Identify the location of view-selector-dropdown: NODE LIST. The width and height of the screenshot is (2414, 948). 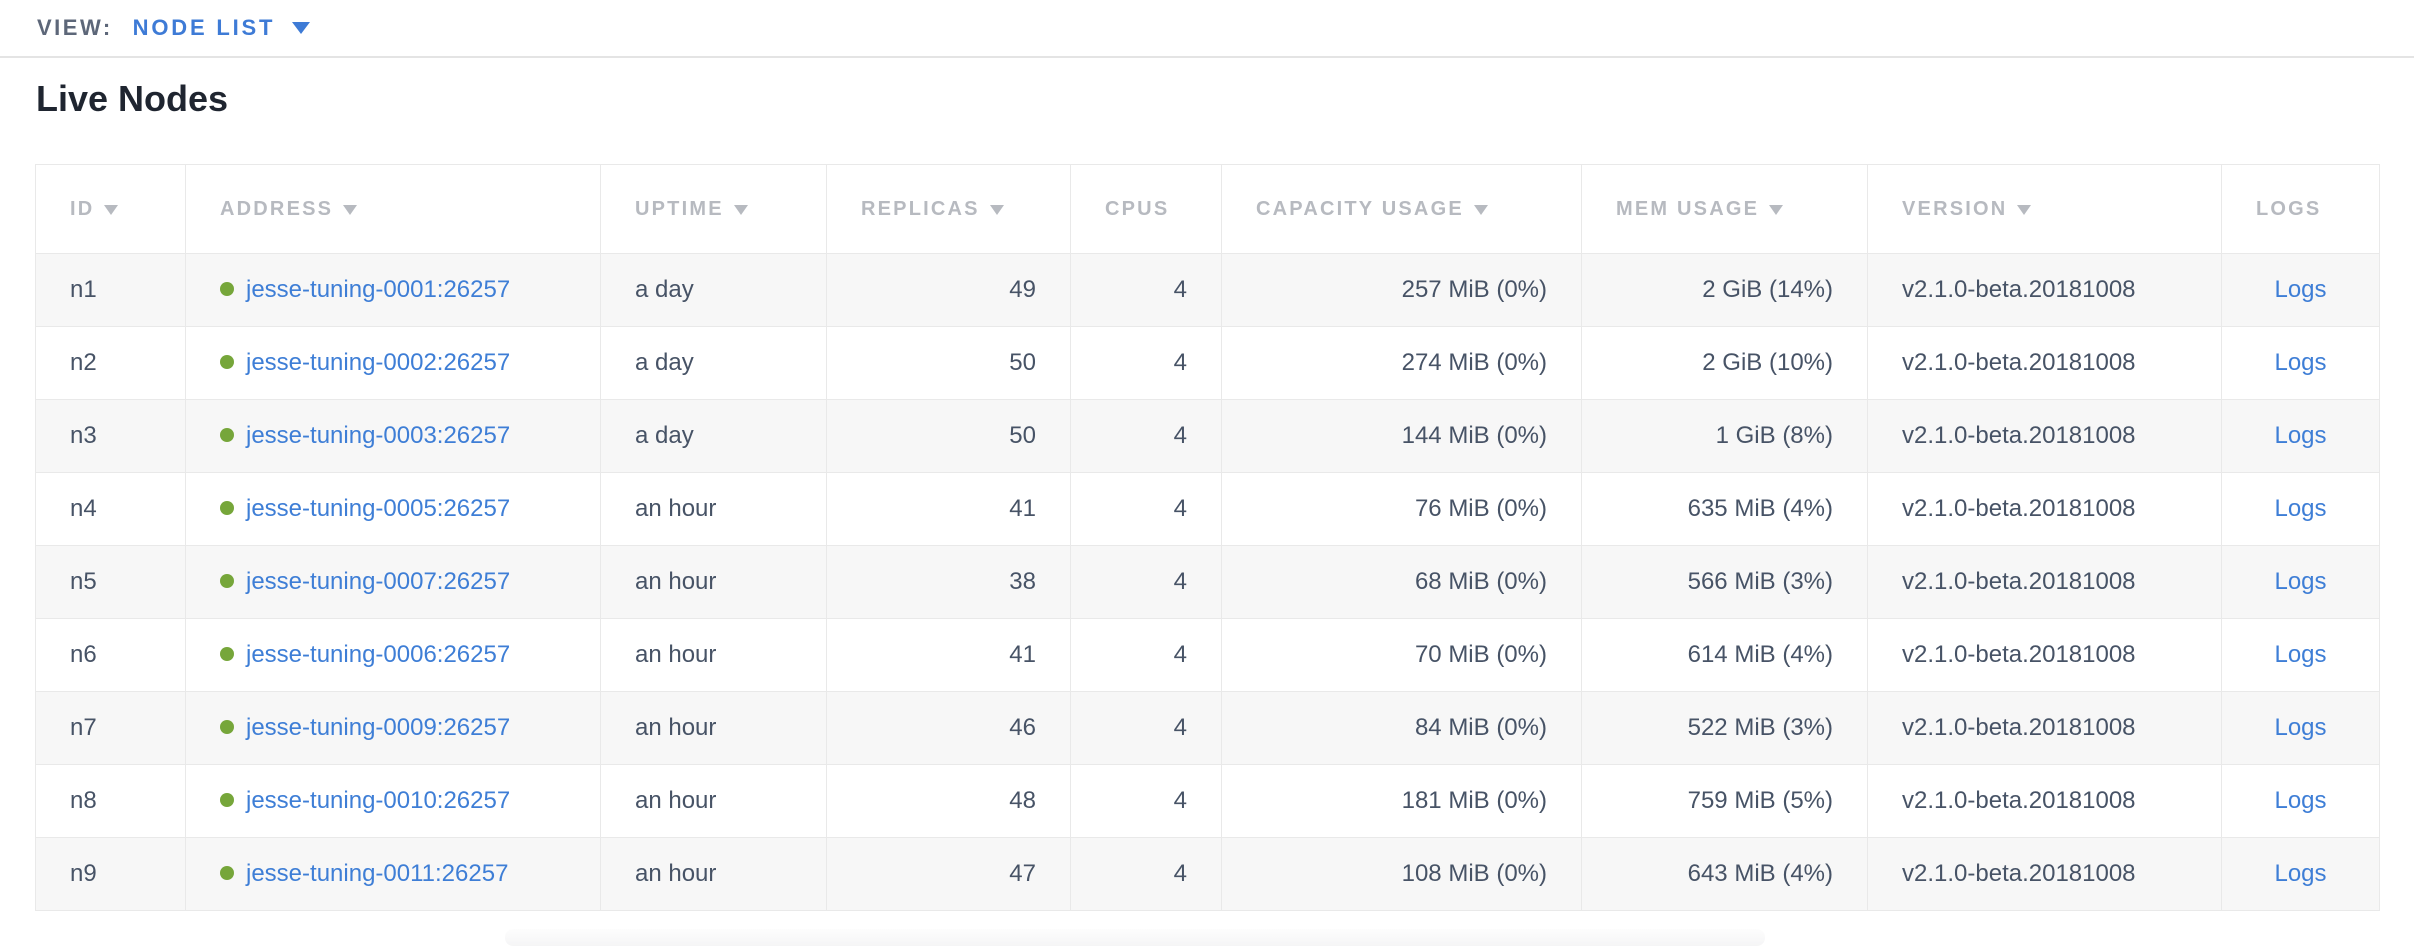
(222, 28).